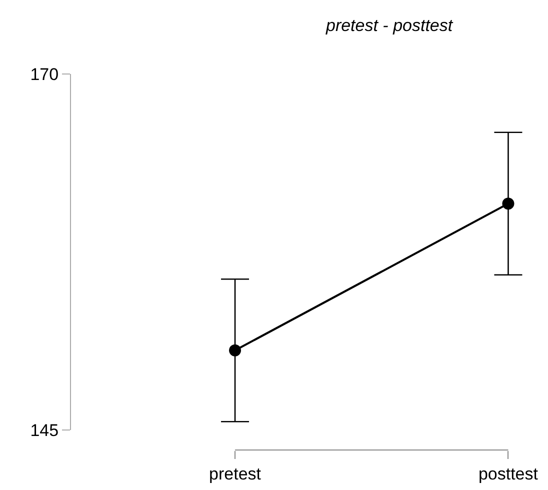  Describe the element at coordinates (44, 74) in the screenshot. I see `y-tick-label: 170` at that location.